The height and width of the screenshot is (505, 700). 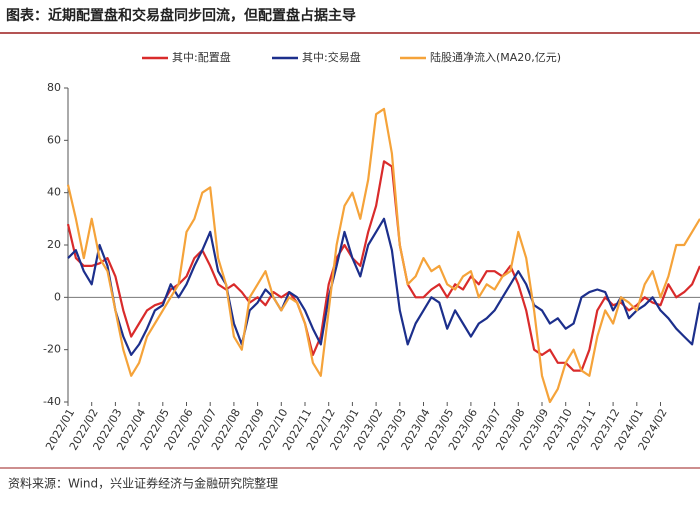 What do you see at coordinates (52, 401) in the screenshot?
I see `y-tick-label: -40` at bounding box center [52, 401].